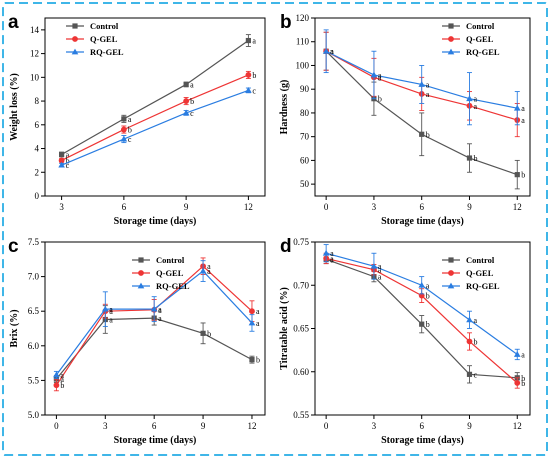  I want to click on y-tick-label: 6, so click(37, 125).